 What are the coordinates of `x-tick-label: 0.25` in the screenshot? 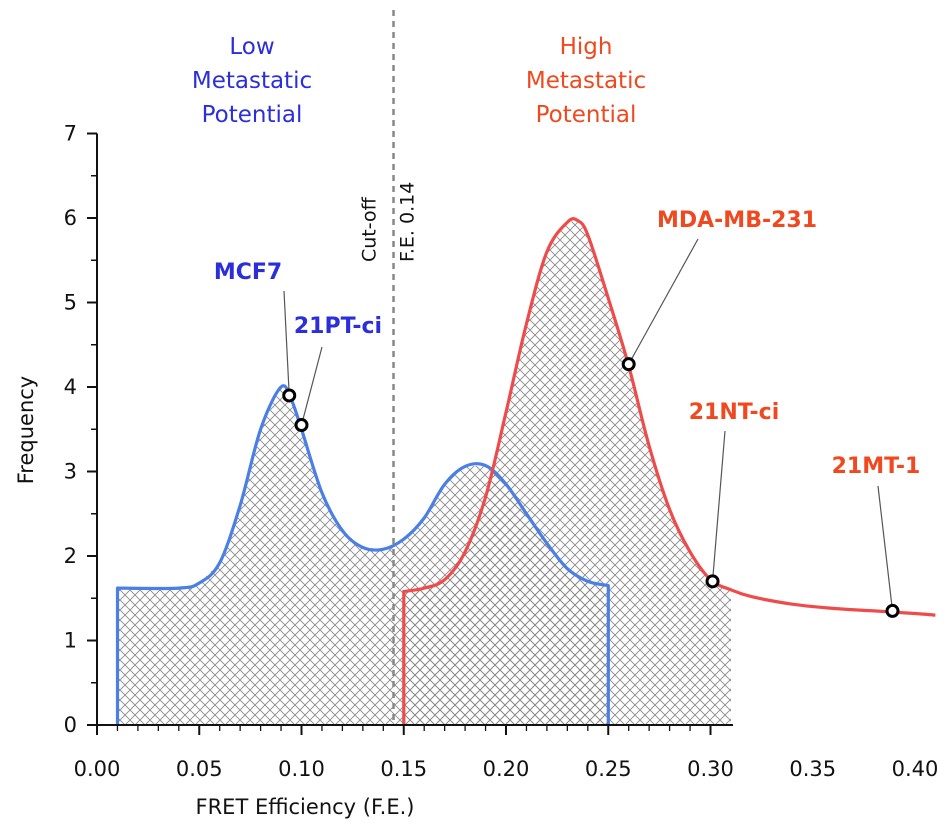 It's located at (608, 769).